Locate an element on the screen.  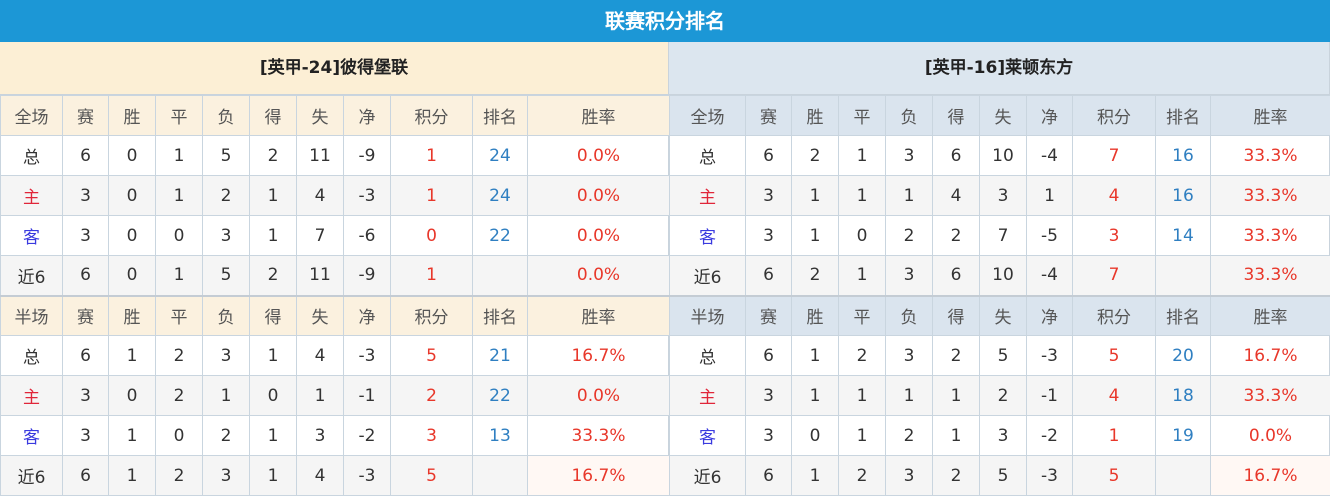
cell-points: 2 is located at coordinates (431, 395).